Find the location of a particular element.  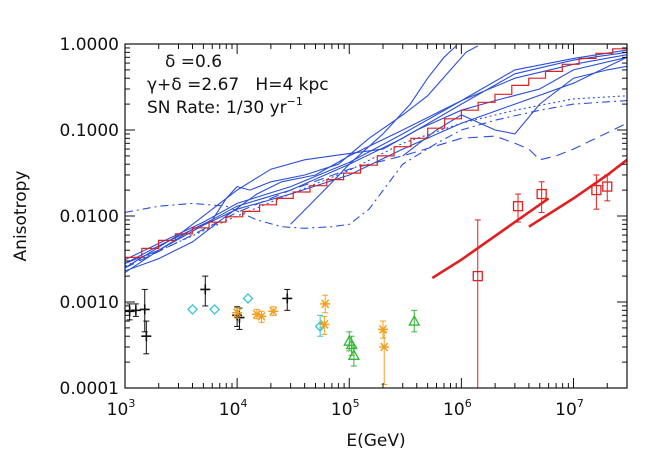

x-tick-label: 10⁴ is located at coordinates (233, 408).